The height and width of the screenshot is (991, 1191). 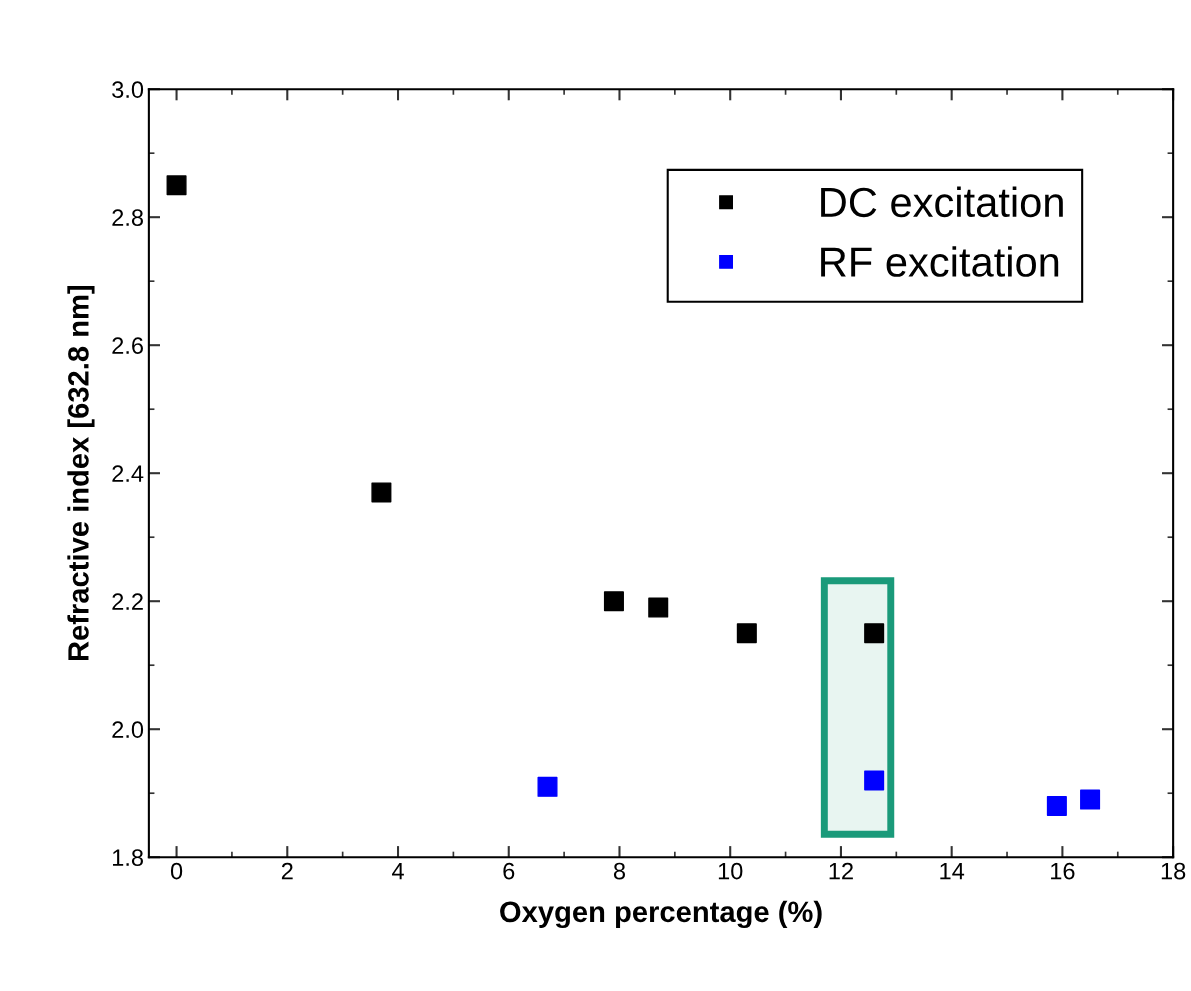 What do you see at coordinates (128, 89) in the screenshot?
I see `y-tick-label: 3.0` at bounding box center [128, 89].